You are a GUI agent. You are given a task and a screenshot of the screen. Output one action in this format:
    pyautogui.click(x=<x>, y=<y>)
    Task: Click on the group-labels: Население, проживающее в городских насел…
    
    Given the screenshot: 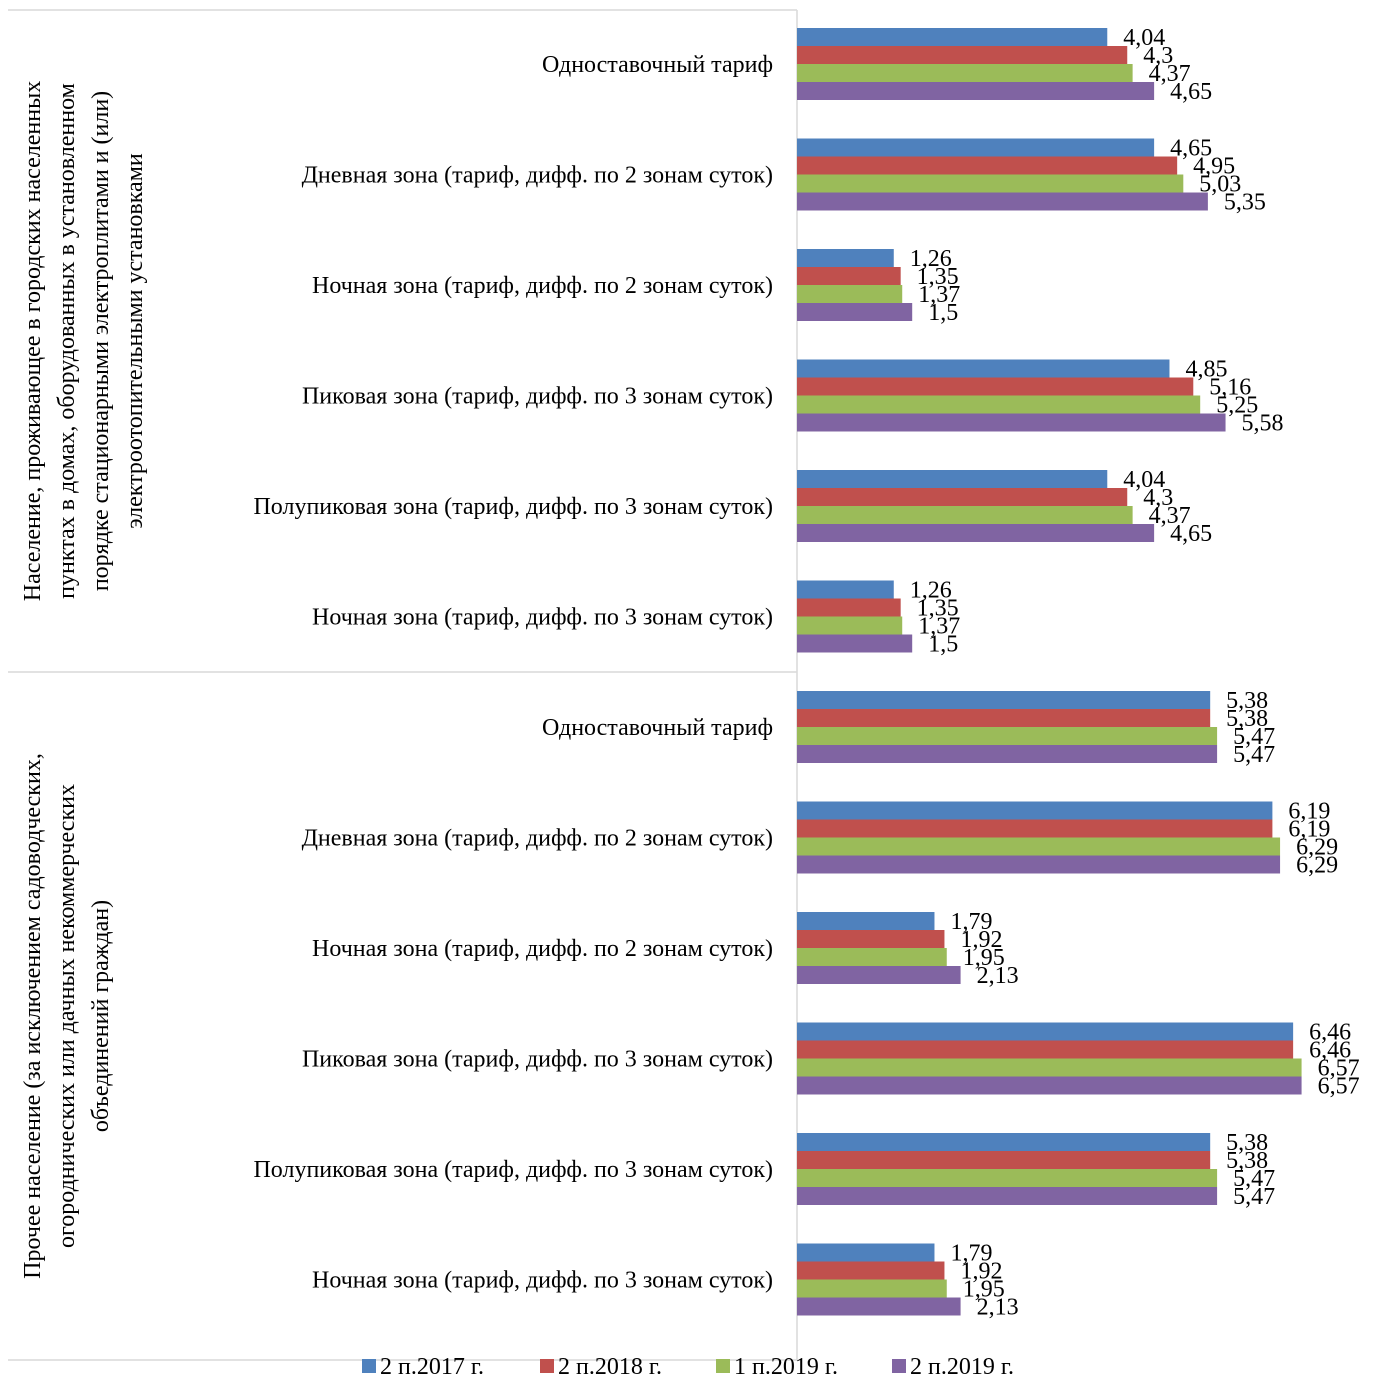 What is the action you would take?
    pyautogui.click(x=84, y=680)
    